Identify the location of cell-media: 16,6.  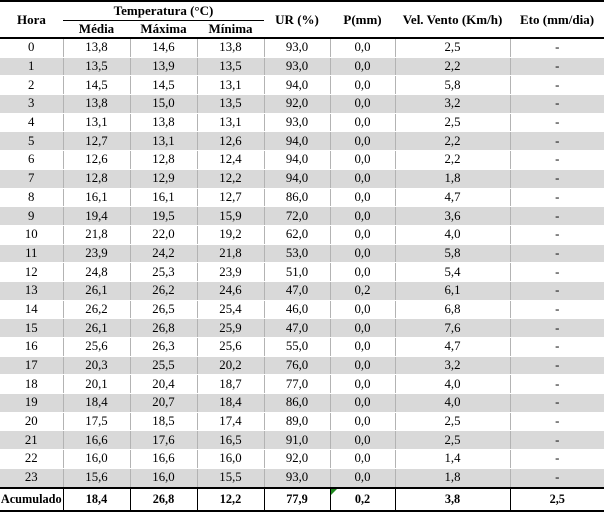
(97, 440).